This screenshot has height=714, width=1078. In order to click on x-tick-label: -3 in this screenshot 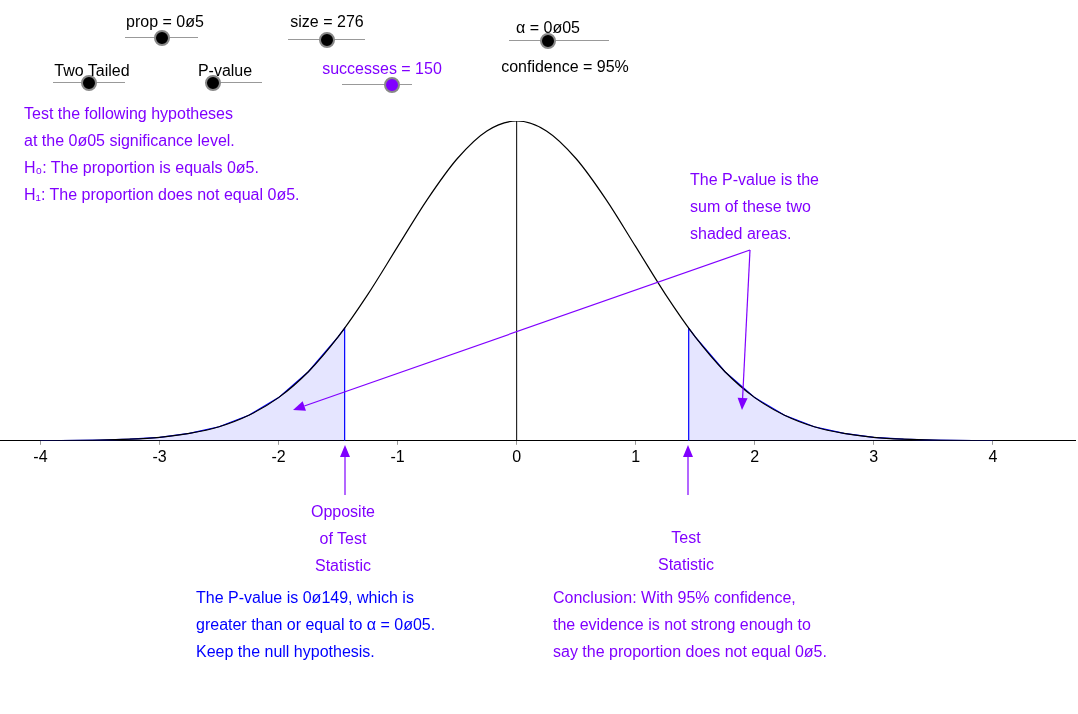, I will do `click(159, 456)`.